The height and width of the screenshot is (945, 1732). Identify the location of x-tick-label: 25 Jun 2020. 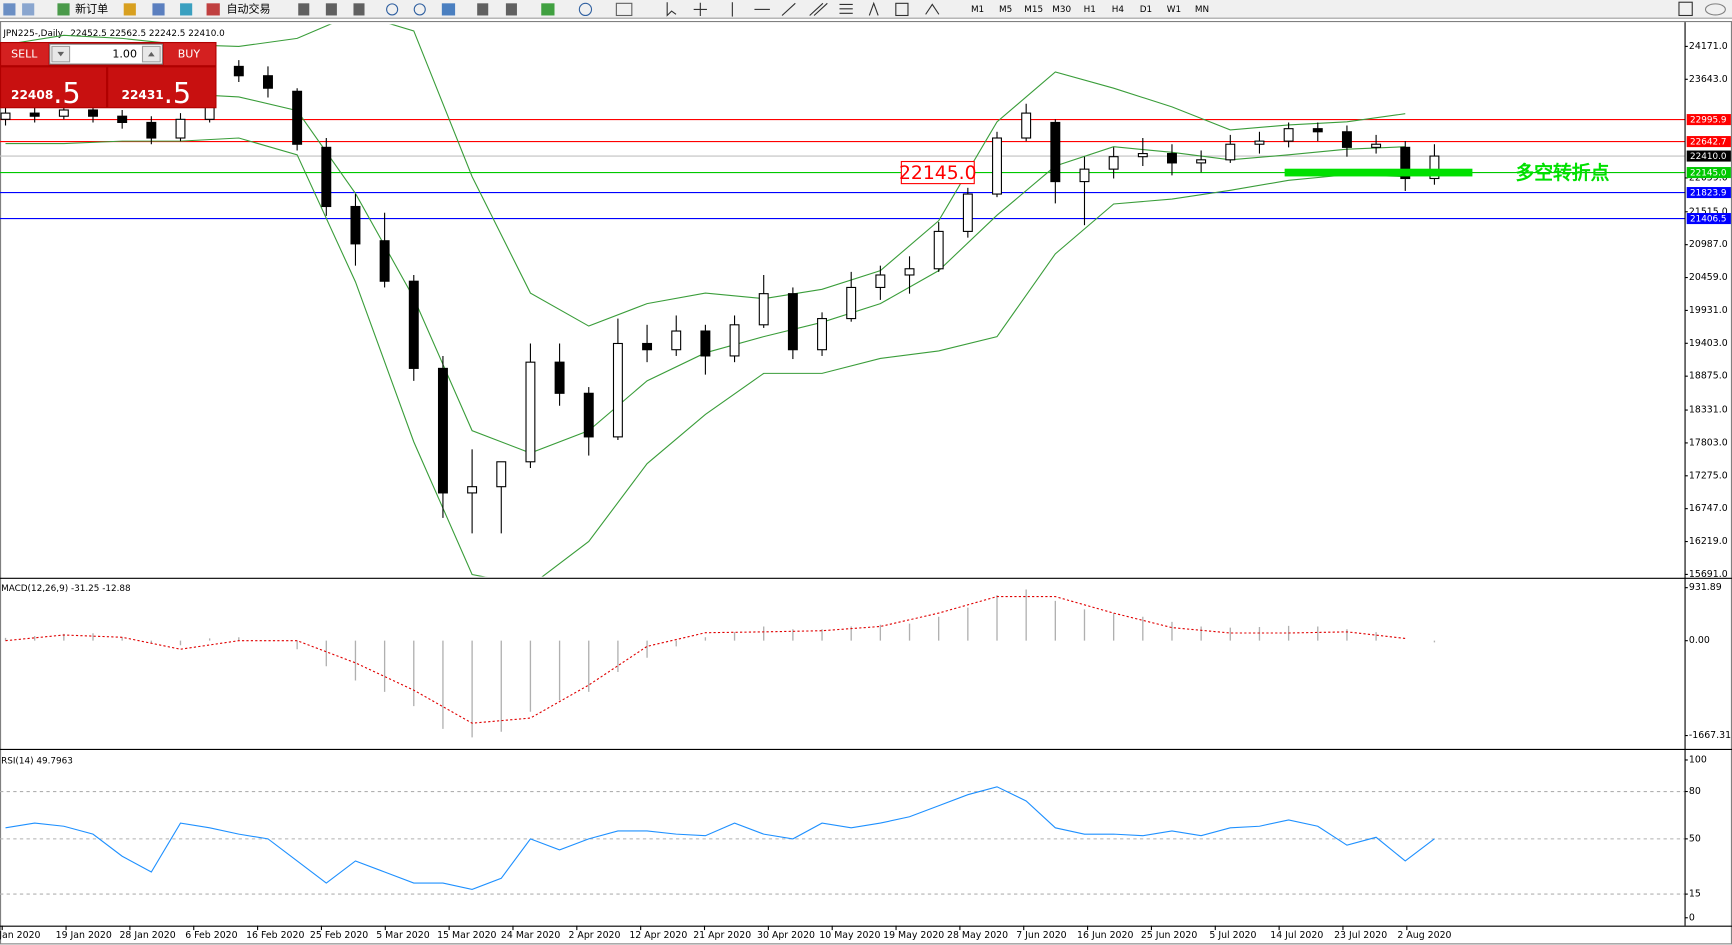
(1169, 935).